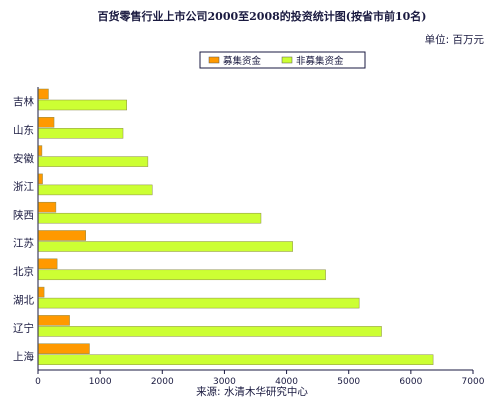 The width and height of the screenshot is (500, 417). I want to click on category-label: 江苏, so click(23, 243).